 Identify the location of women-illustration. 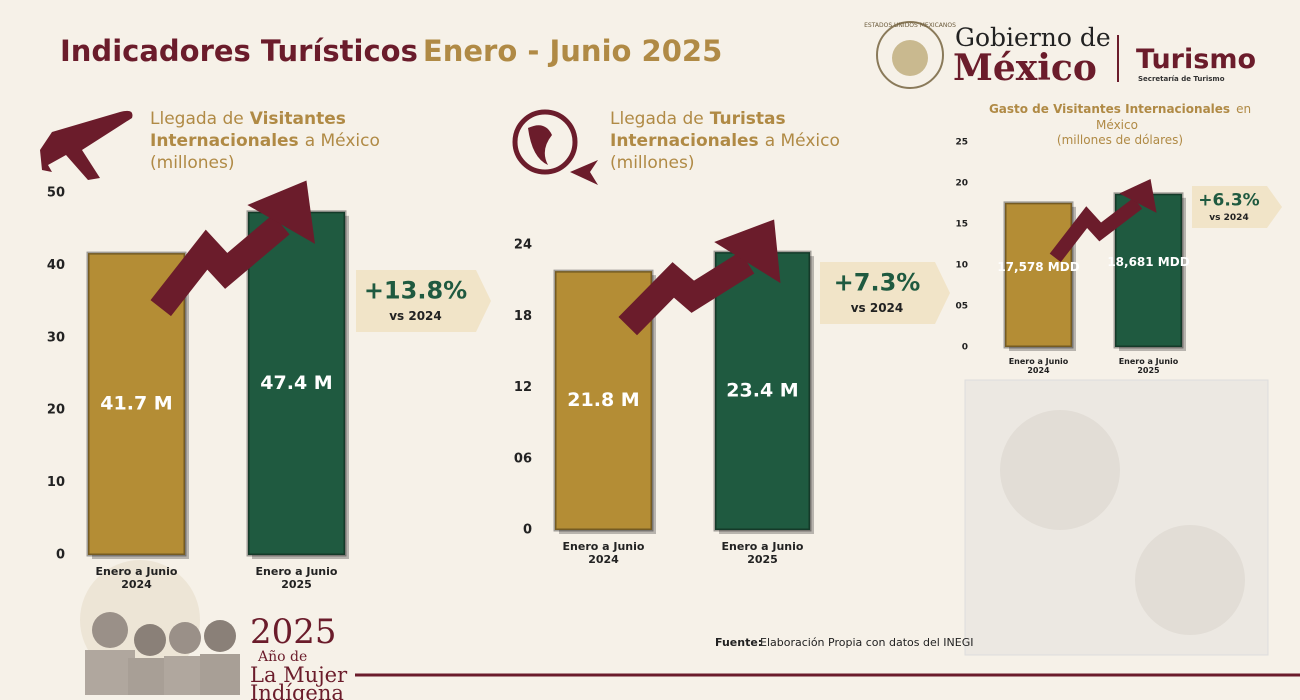
(162, 653).